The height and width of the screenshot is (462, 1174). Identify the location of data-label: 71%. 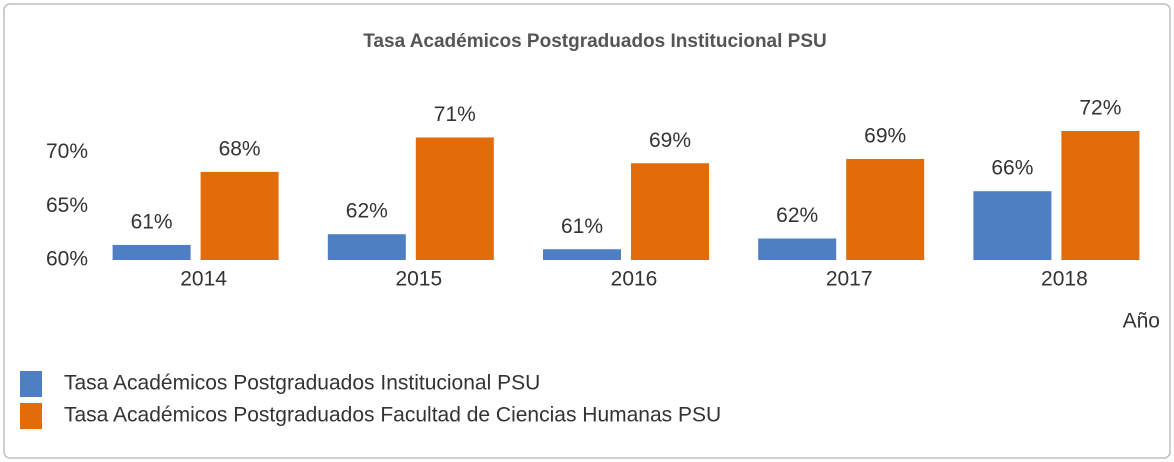
(455, 114).